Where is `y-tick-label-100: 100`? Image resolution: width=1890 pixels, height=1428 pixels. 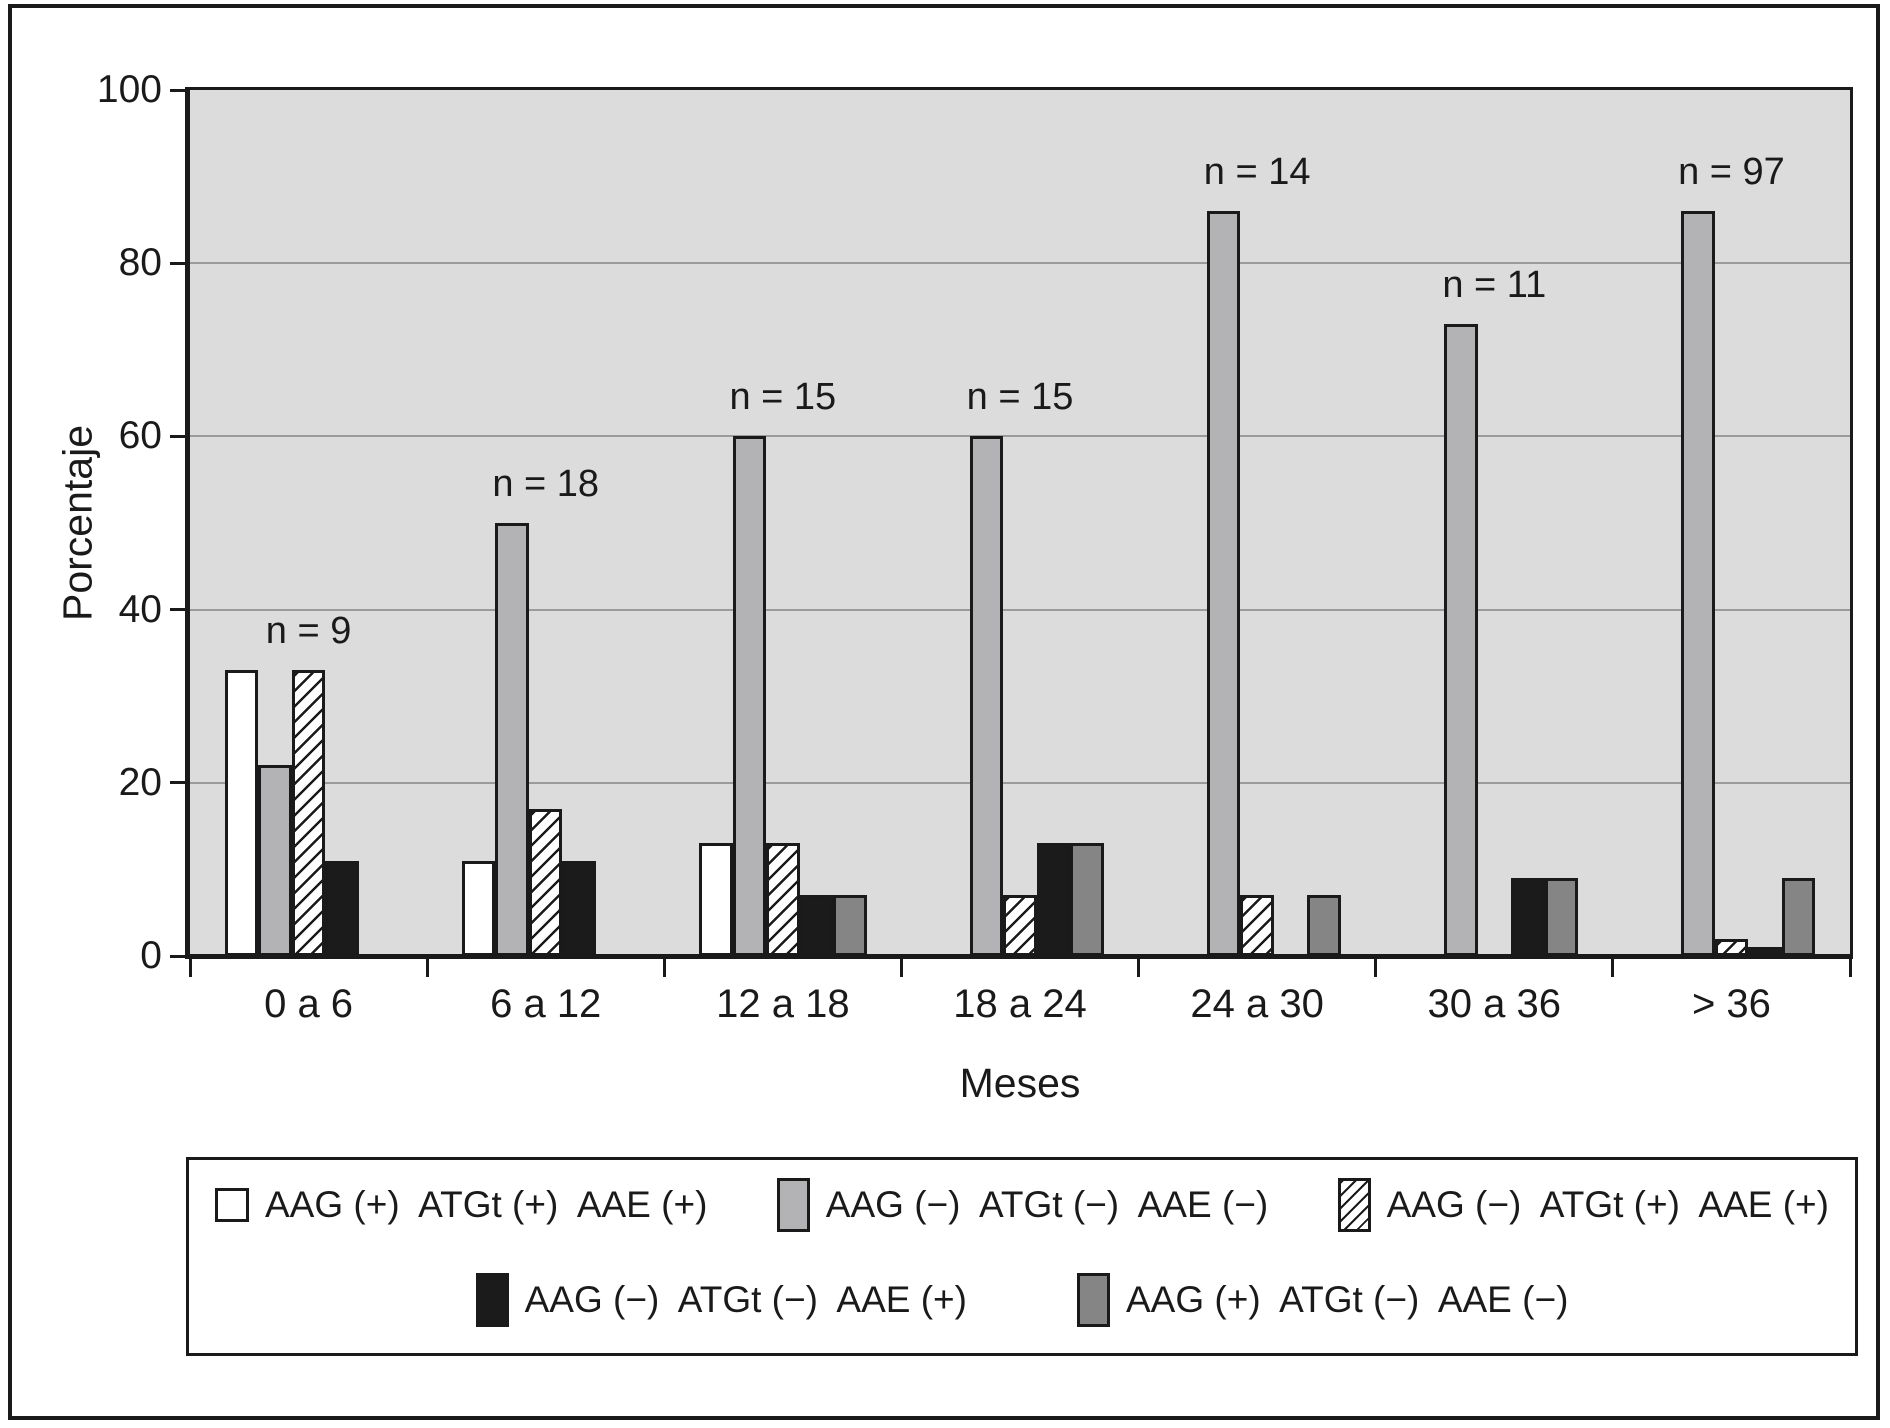 y-tick-label-100: 100 is located at coordinates (129, 89).